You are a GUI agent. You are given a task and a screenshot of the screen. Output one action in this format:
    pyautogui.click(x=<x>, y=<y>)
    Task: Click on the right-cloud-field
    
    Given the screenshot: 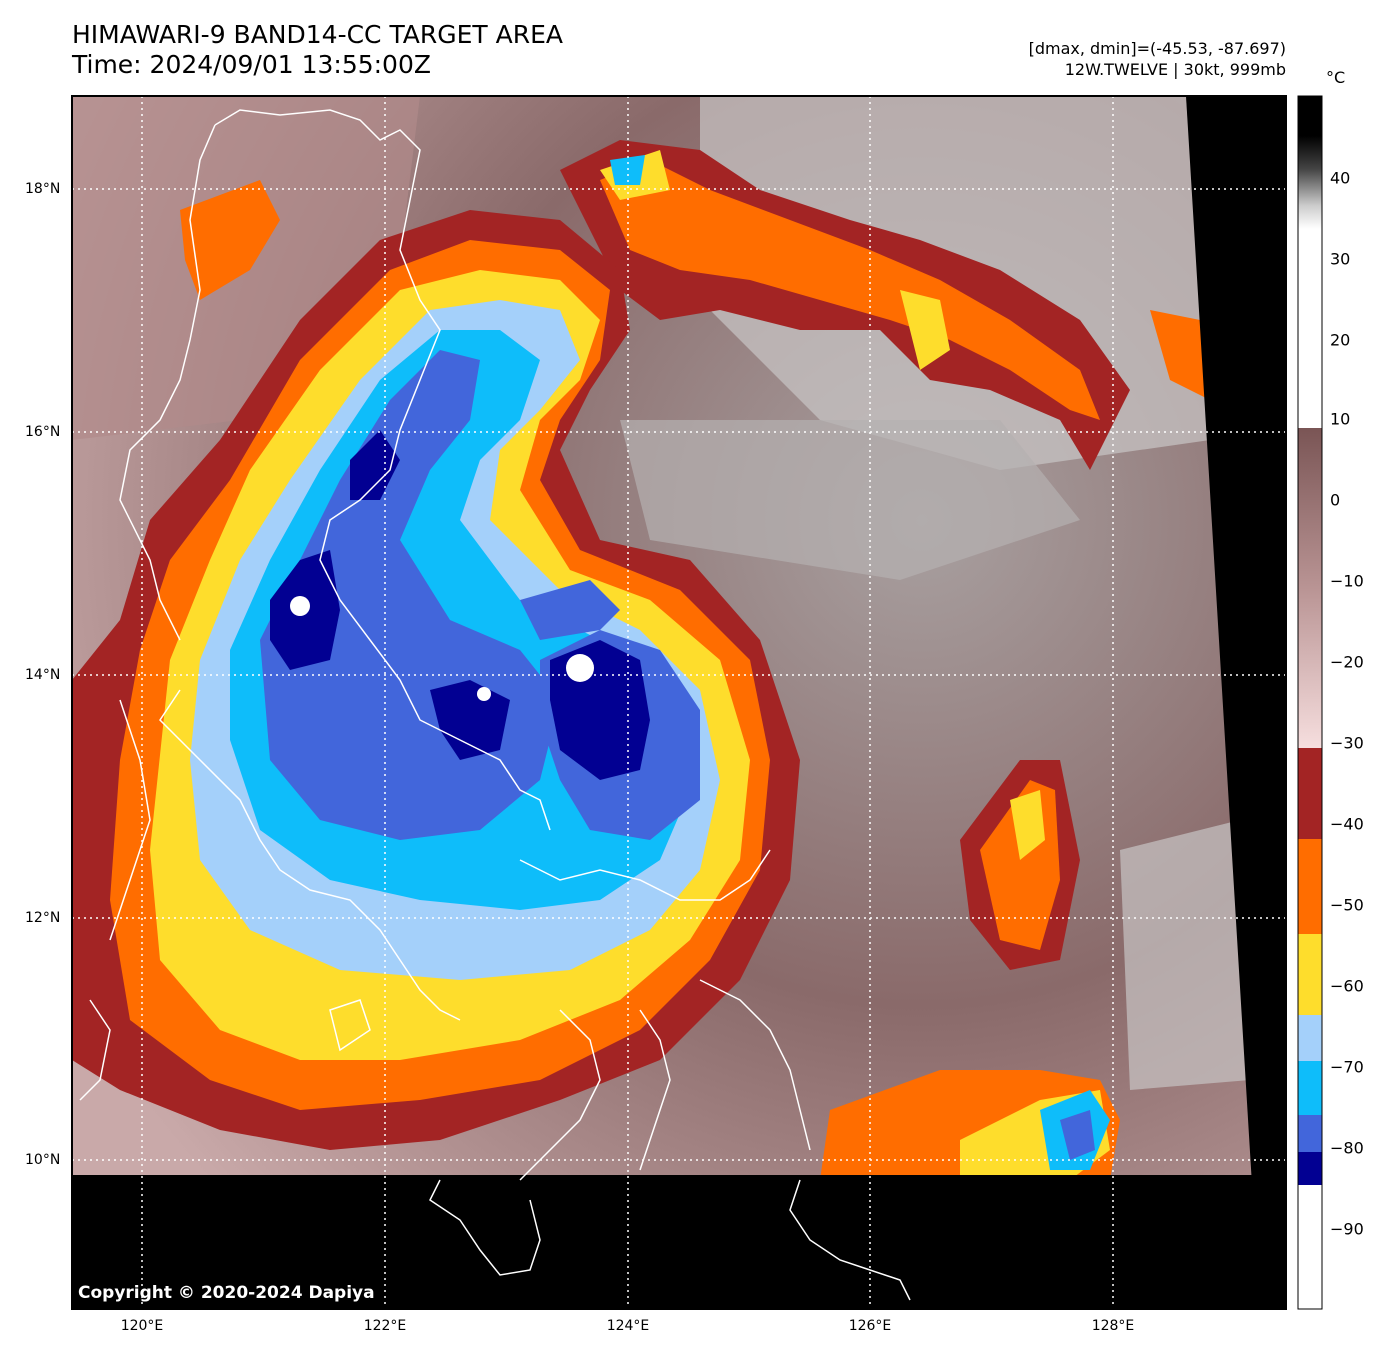 What is the action you would take?
    pyautogui.click(x=1185, y=955)
    